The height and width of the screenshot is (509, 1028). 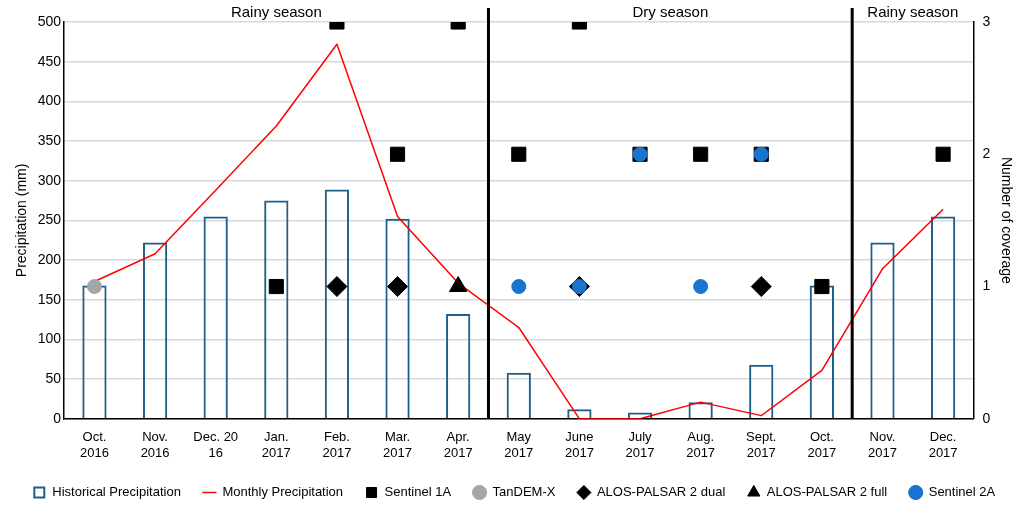 I want to click on legend-label: Sentinel 1A, so click(x=418, y=492).